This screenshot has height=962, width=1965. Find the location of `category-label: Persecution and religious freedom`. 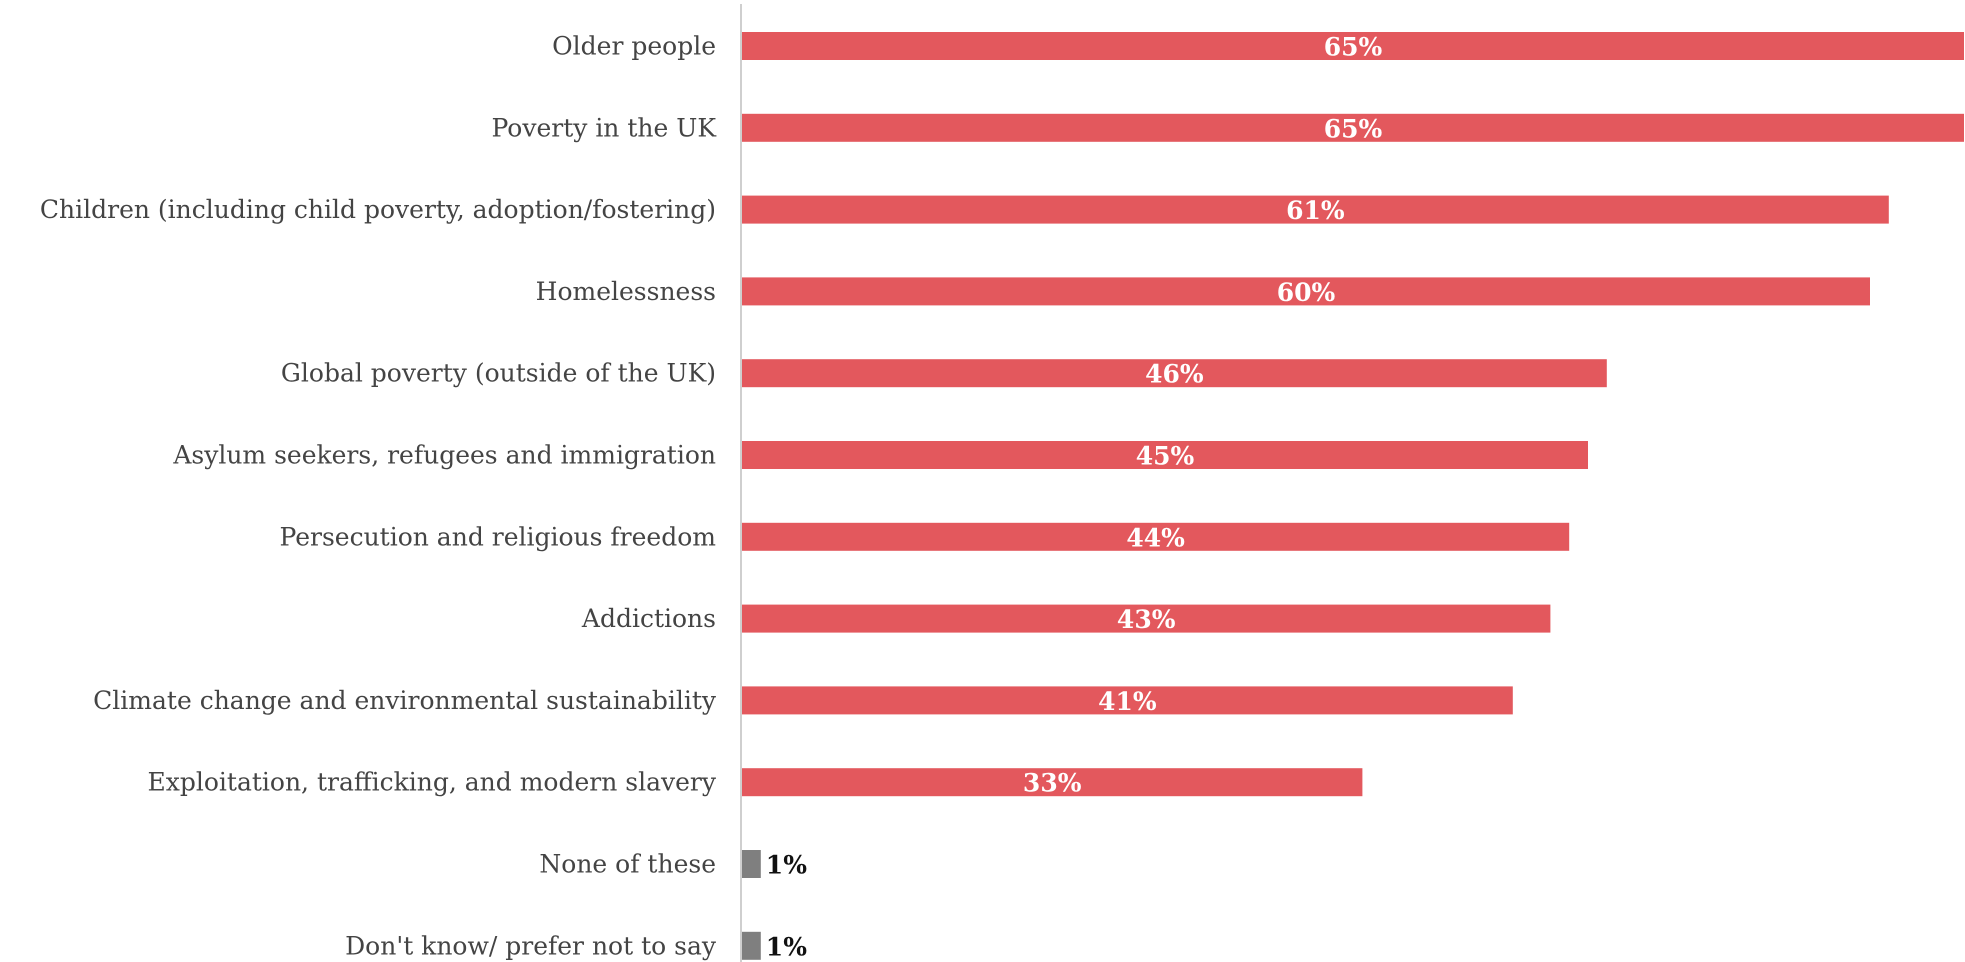

category-label: Persecution and religious freedom is located at coordinates (498, 536).